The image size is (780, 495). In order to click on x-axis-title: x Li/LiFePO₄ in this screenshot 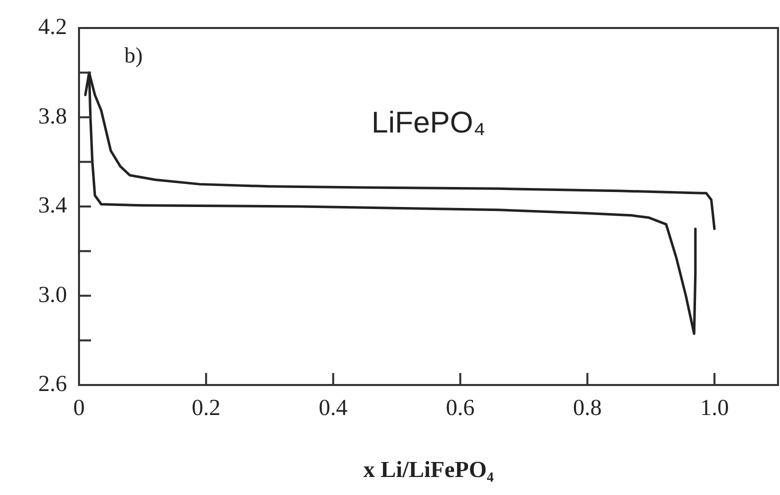, I will do `click(428, 469)`.